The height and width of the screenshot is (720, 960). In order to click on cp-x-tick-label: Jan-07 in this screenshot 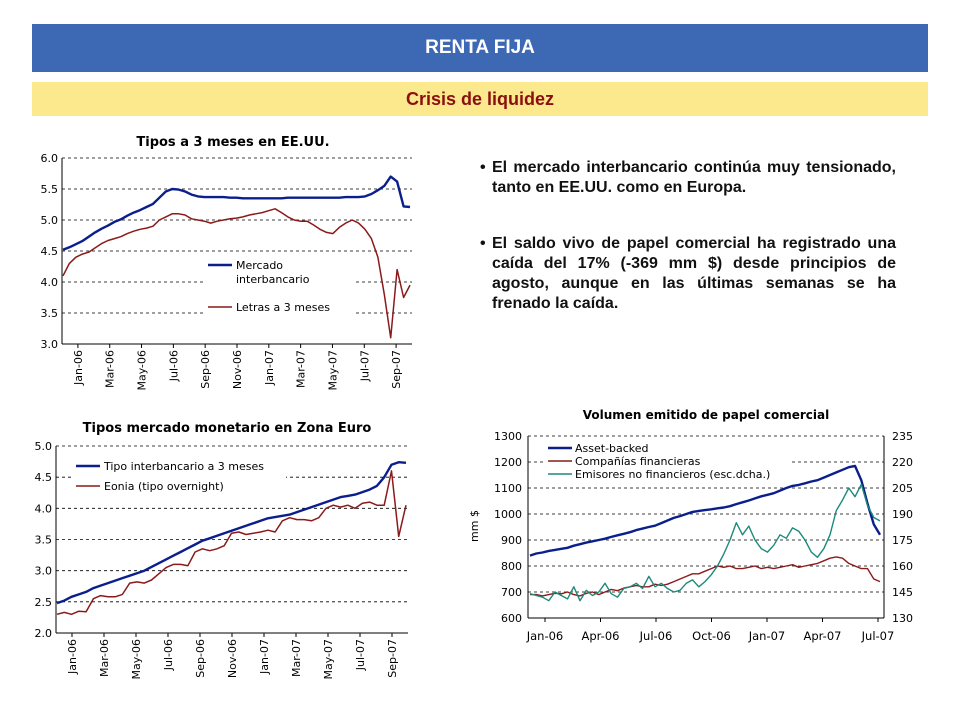, I will do `click(767, 636)`.